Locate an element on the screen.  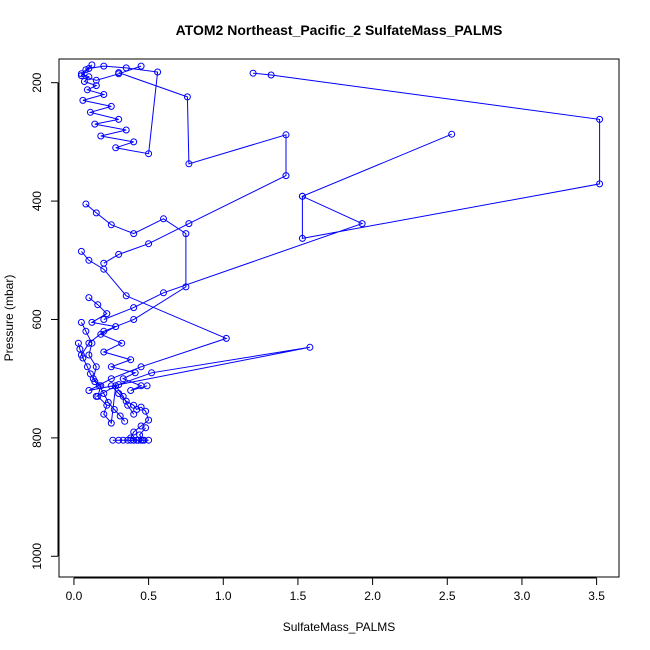
x-tick-label: 1.5 is located at coordinates (298, 596).